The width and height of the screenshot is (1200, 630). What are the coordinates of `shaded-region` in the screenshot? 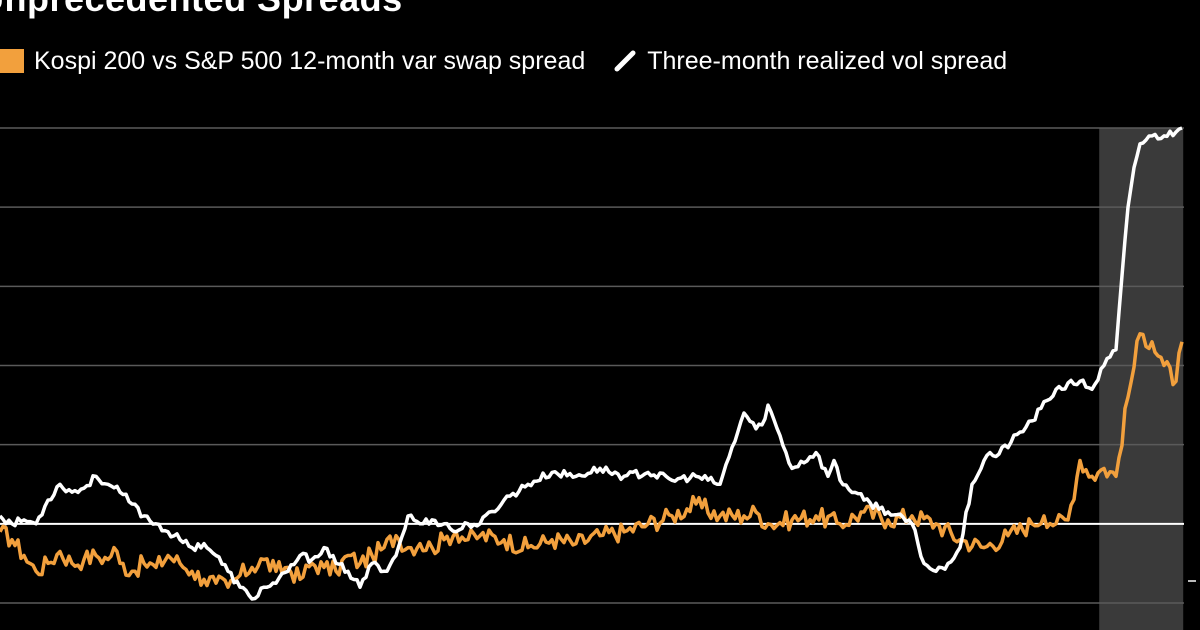 It's located at (1141, 379).